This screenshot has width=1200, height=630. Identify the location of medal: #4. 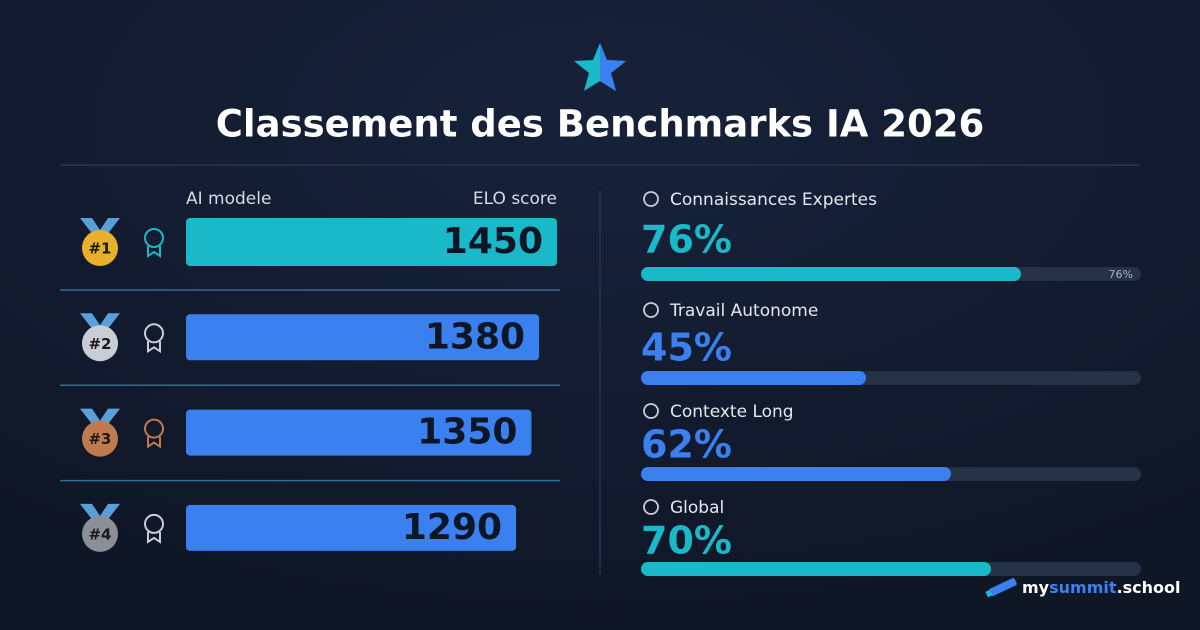
(100, 527).